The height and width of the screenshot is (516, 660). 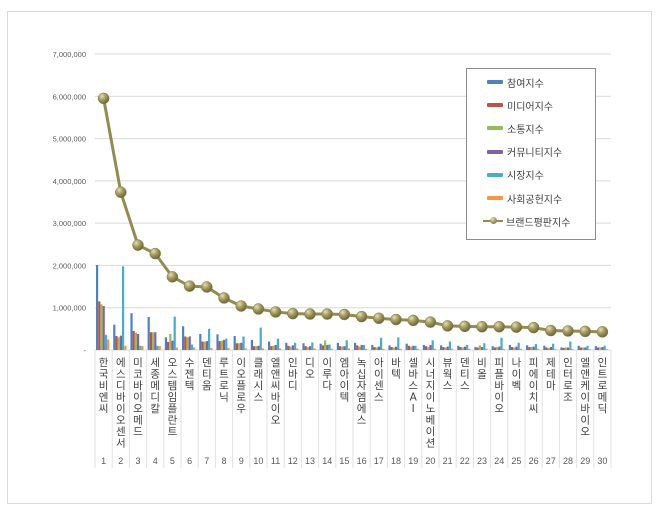 I want to click on x-category-label: 엠, so click(x=362, y=398).